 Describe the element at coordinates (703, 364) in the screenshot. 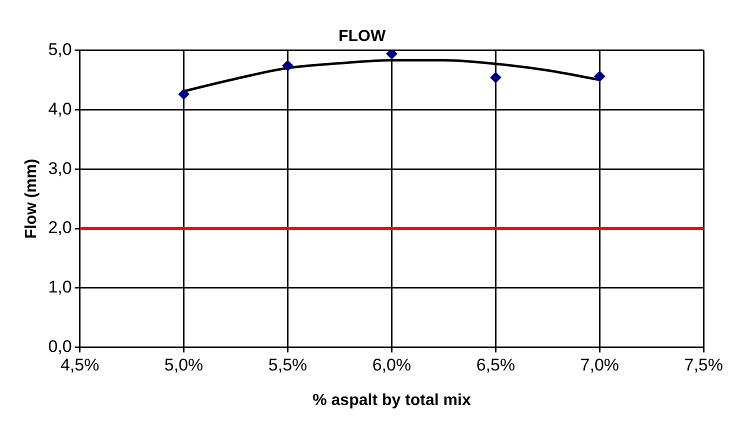

I see `x-tick-label: 7,5%` at that location.